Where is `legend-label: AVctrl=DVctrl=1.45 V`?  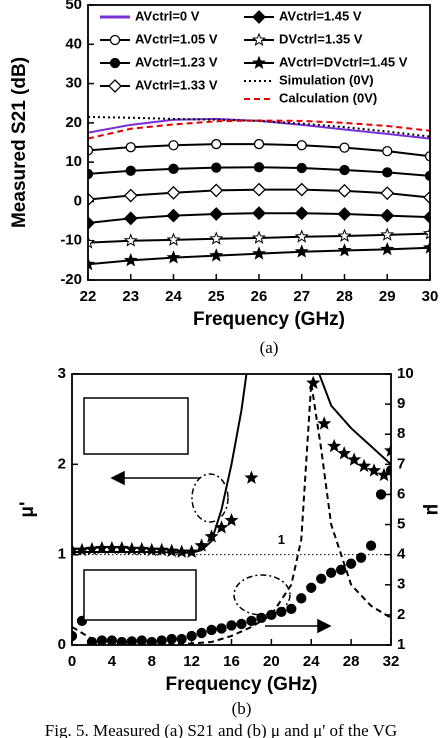 legend-label: AVctrl=DVctrl=1.45 V is located at coordinates (343, 61).